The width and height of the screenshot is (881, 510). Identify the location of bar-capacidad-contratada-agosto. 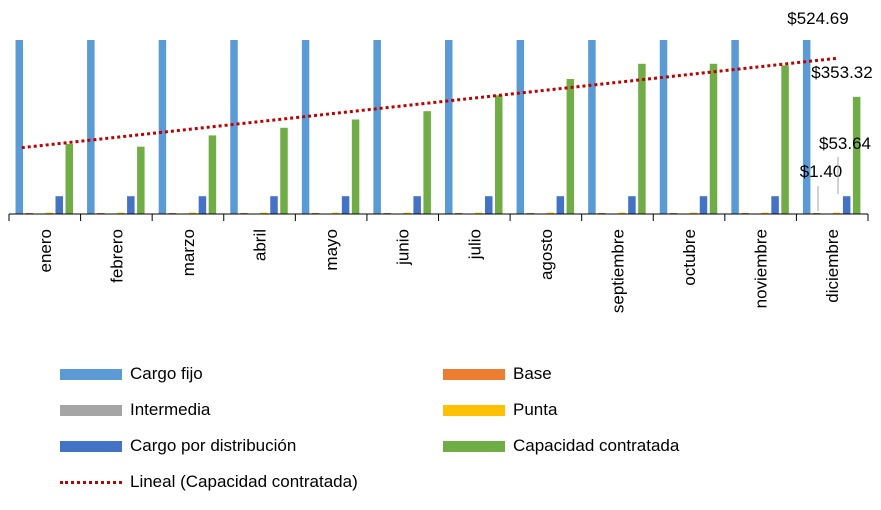
(570, 147).